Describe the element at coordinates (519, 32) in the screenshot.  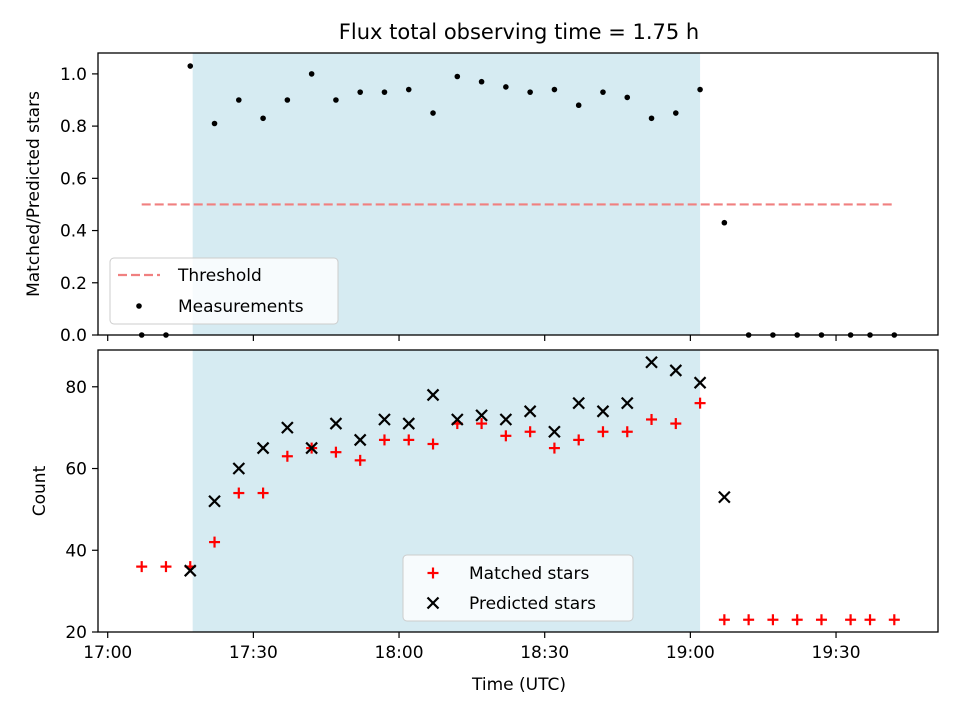
I see `chart-title: Flux total observing time = 1.75 h` at that location.